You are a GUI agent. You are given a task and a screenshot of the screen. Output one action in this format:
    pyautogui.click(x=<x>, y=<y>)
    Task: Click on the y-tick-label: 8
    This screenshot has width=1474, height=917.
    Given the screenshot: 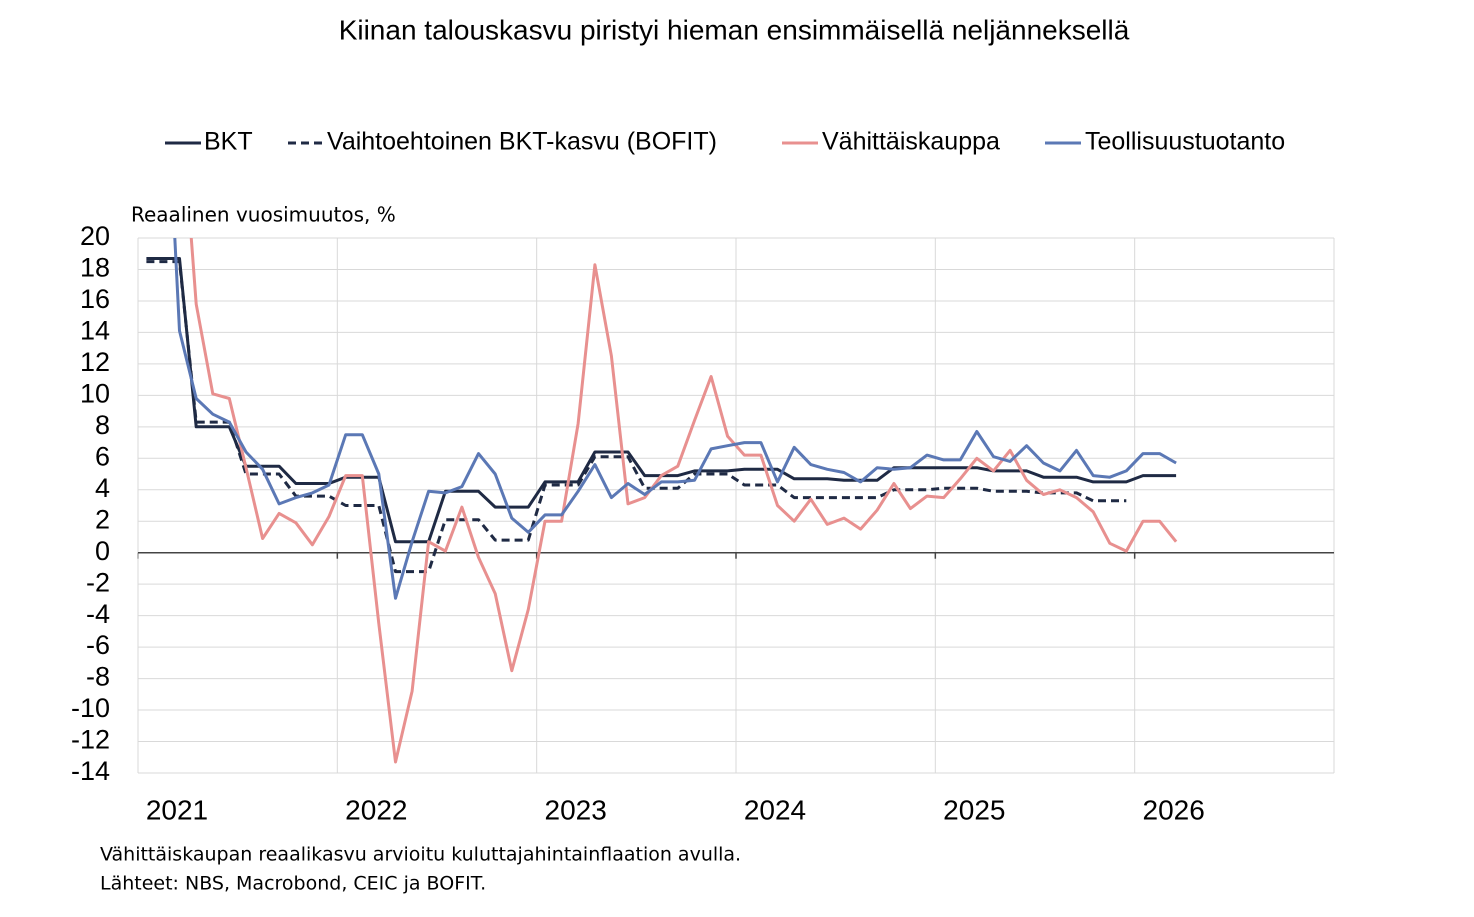 What is the action you would take?
    pyautogui.click(x=102, y=425)
    